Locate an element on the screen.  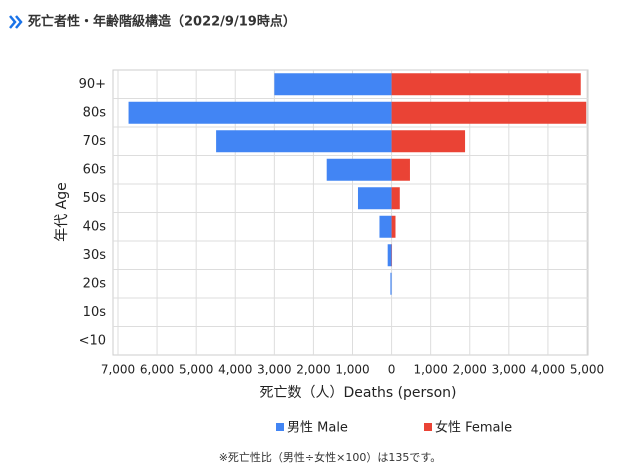
legend-label: 女性 Female is located at coordinates (473, 428).